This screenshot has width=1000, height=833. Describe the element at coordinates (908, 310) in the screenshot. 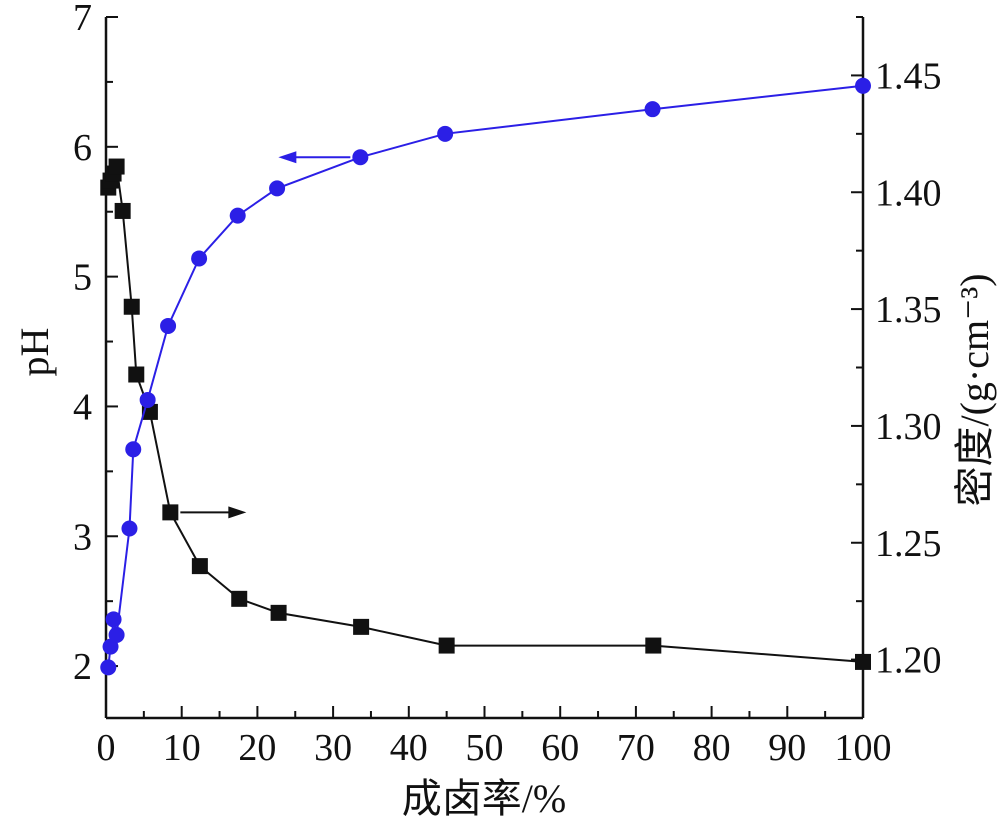

I see `right-y-tick-label: 1.35` at that location.